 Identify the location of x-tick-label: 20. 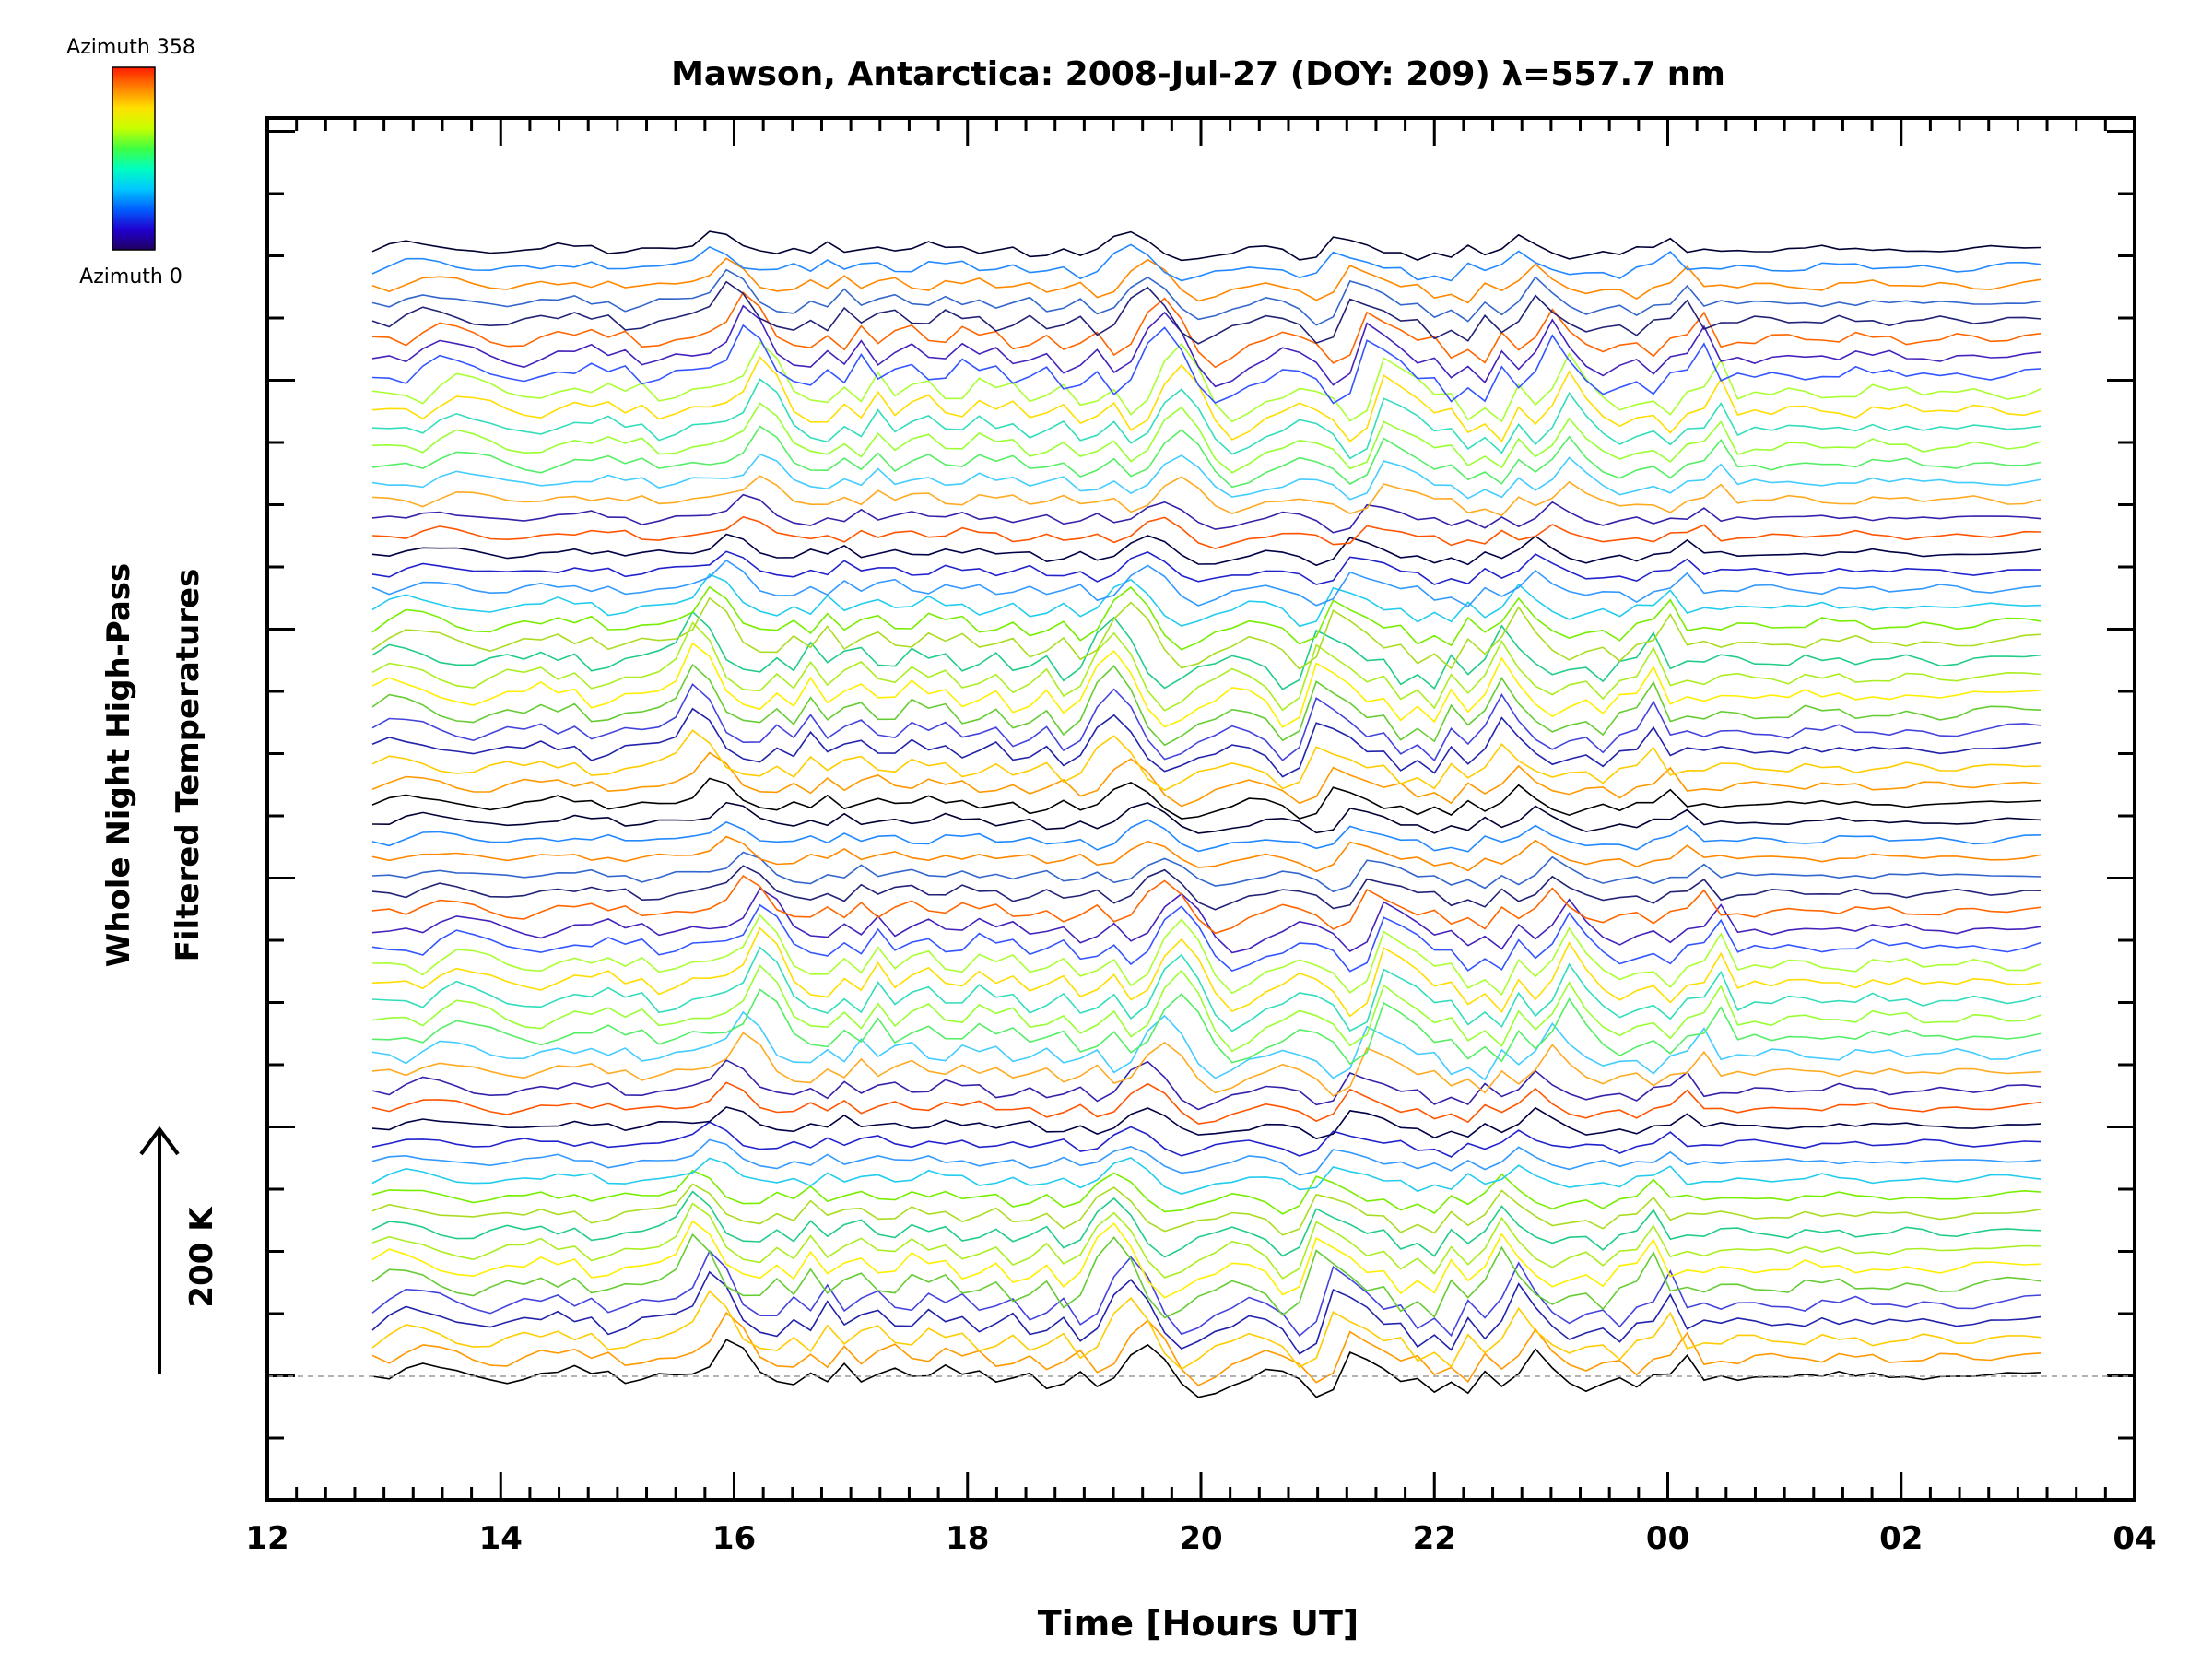
(1200, 1538).